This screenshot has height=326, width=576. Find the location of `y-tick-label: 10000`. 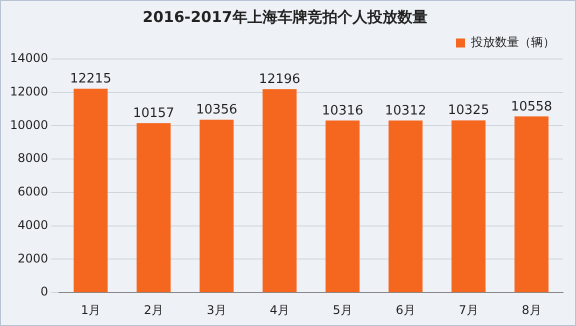

y-tick-label: 10000 is located at coordinates (29, 125).